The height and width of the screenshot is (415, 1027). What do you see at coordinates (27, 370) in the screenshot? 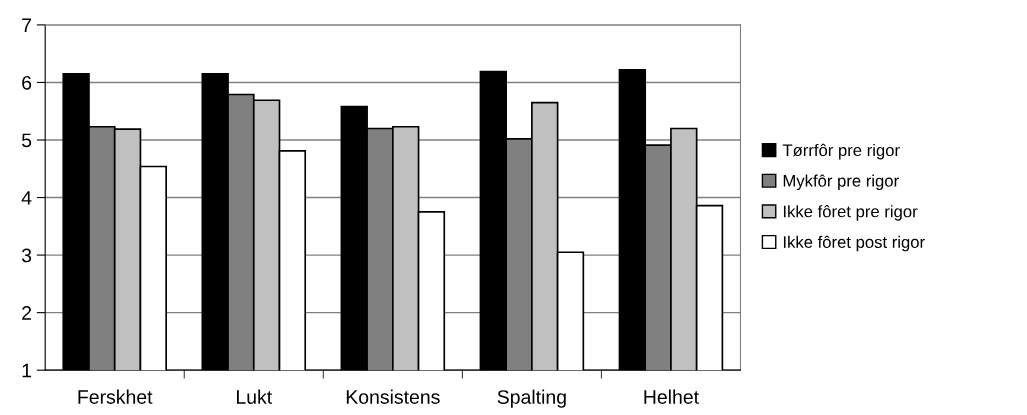
I see `y-tick-label: 1` at bounding box center [27, 370].